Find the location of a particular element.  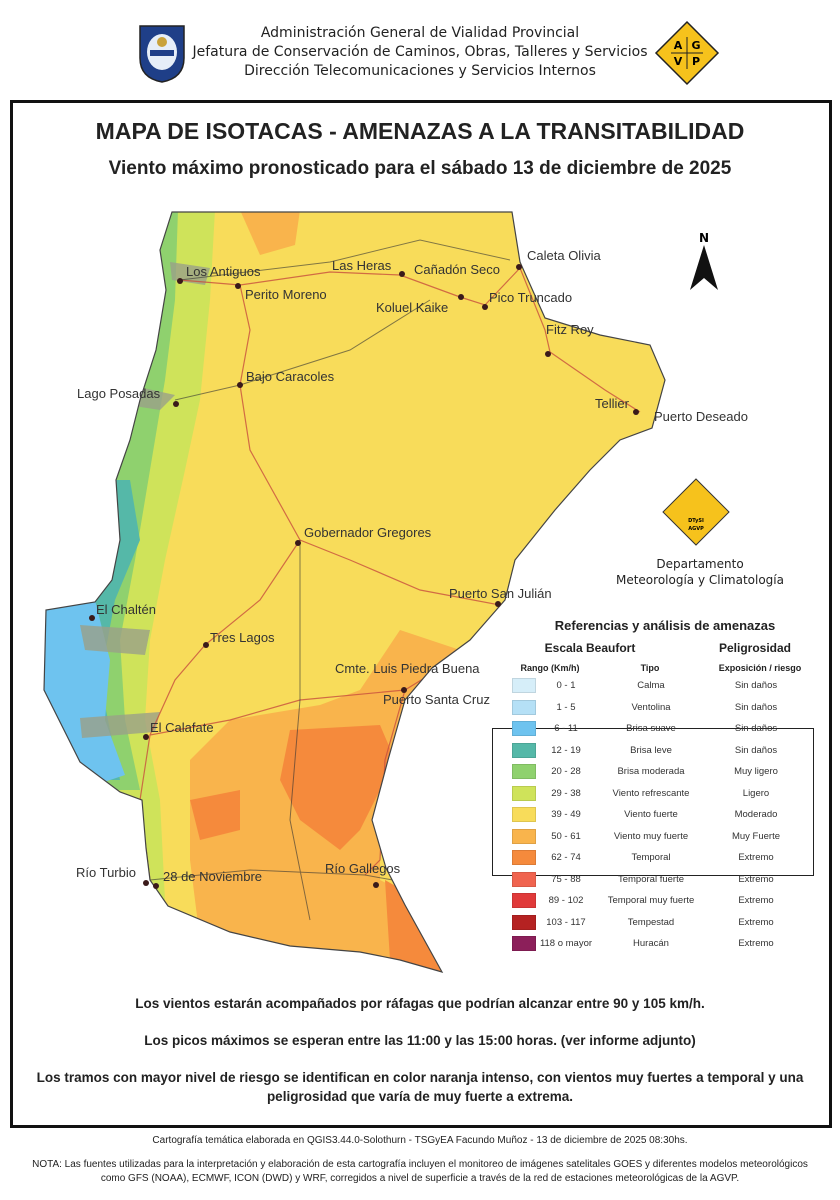

legend-type: Viento fuerte is located at coordinates (651, 815).